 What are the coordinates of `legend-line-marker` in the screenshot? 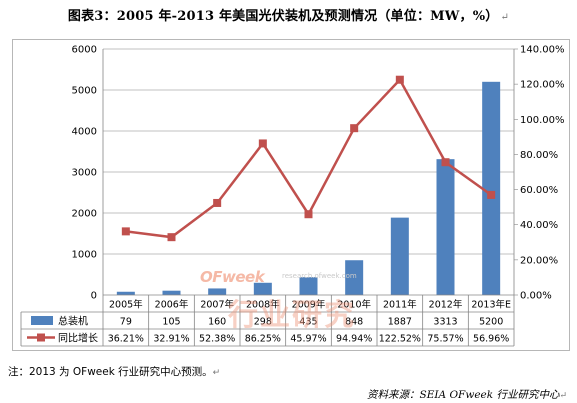 It's located at (41, 337).